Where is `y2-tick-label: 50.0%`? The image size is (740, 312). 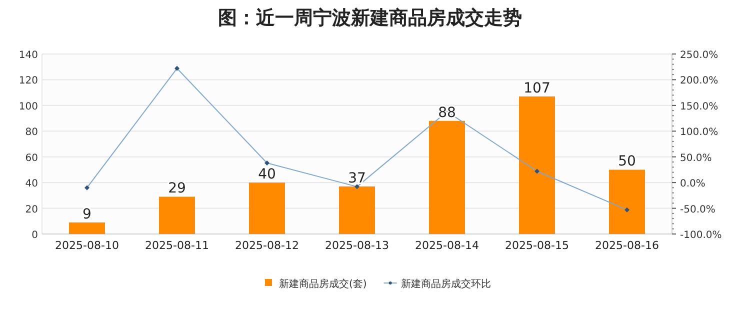
y2-tick-label: 50.0% is located at coordinates (696, 158).